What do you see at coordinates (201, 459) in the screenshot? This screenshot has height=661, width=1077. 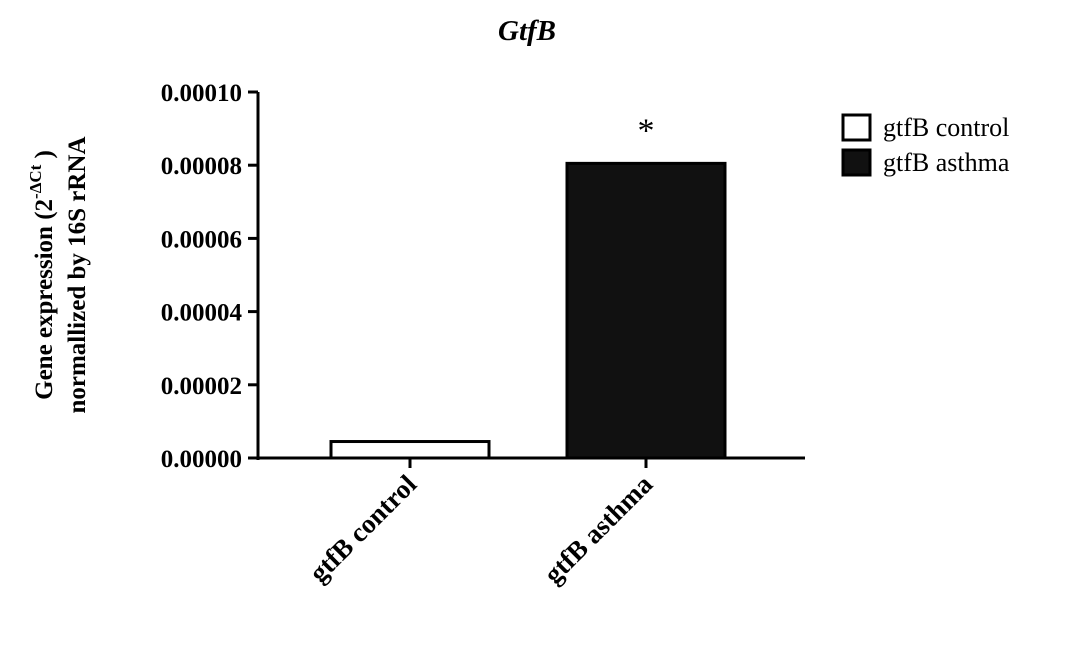 I see `y-tick-label: 0.00000` at bounding box center [201, 459].